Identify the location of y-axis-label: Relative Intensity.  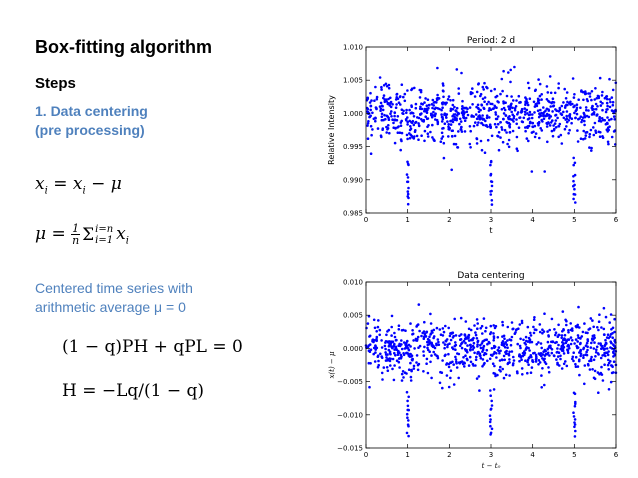
(331, 130).